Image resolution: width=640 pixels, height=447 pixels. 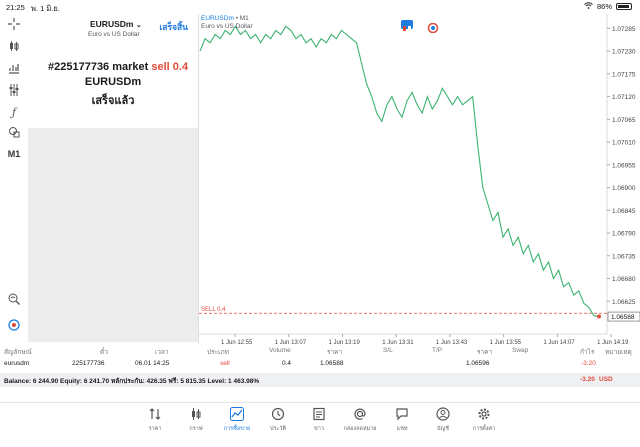 What do you see at coordinates (335, 352) in the screenshot?
I see `col-open-price: ราคา` at bounding box center [335, 352].